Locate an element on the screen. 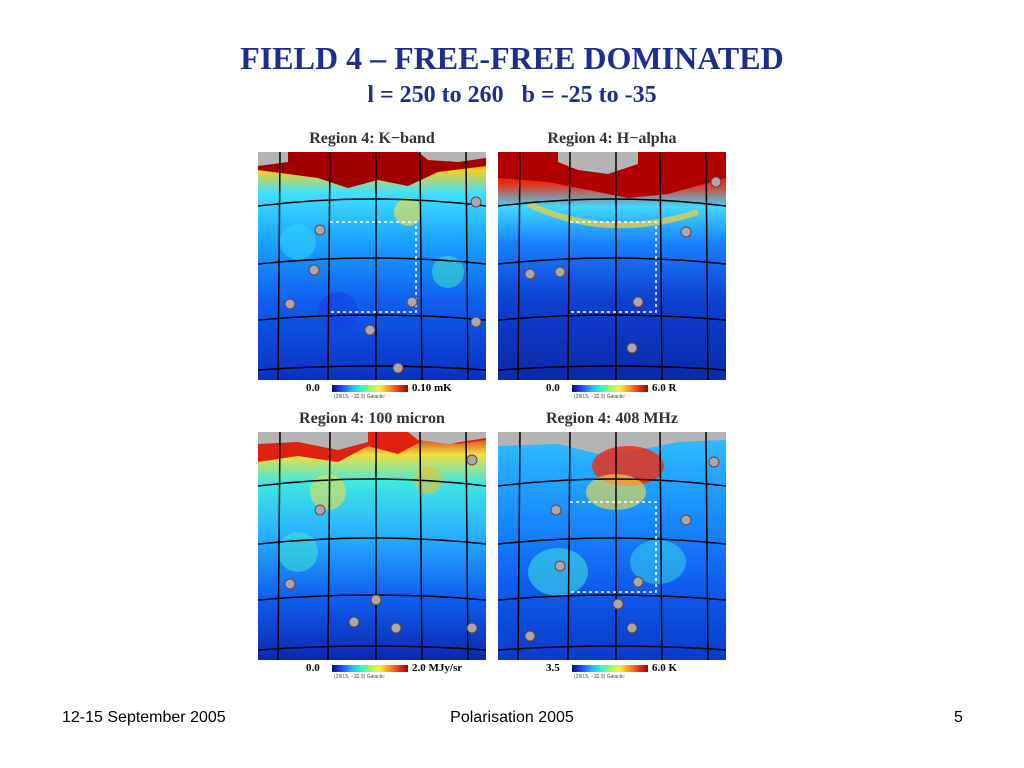 The height and width of the screenshot is (768, 1024). panel-k-band: Region 4: K−band is located at coordinates (372, 265).